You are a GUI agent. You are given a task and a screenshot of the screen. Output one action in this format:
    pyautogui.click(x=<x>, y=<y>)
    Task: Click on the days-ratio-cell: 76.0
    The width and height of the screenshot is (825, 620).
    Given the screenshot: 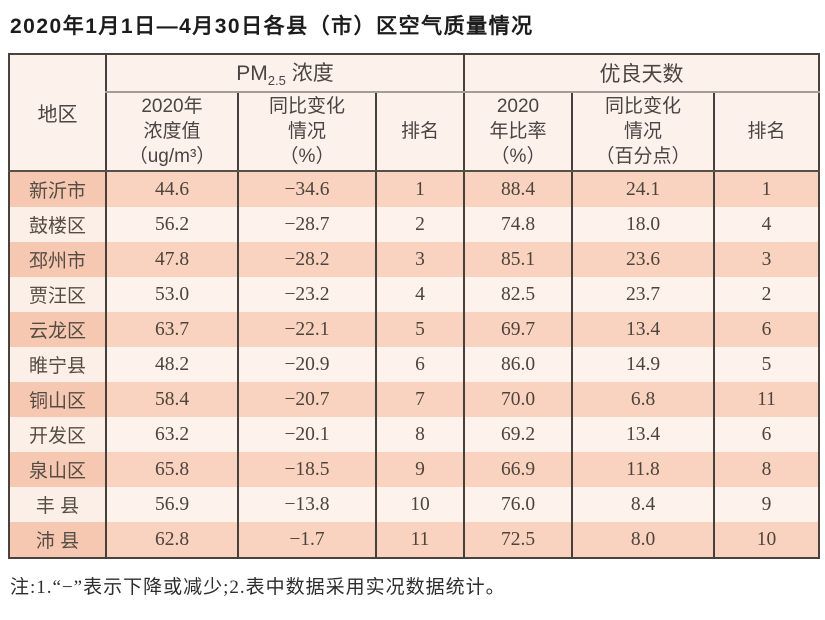 What is the action you would take?
    pyautogui.click(x=517, y=504)
    